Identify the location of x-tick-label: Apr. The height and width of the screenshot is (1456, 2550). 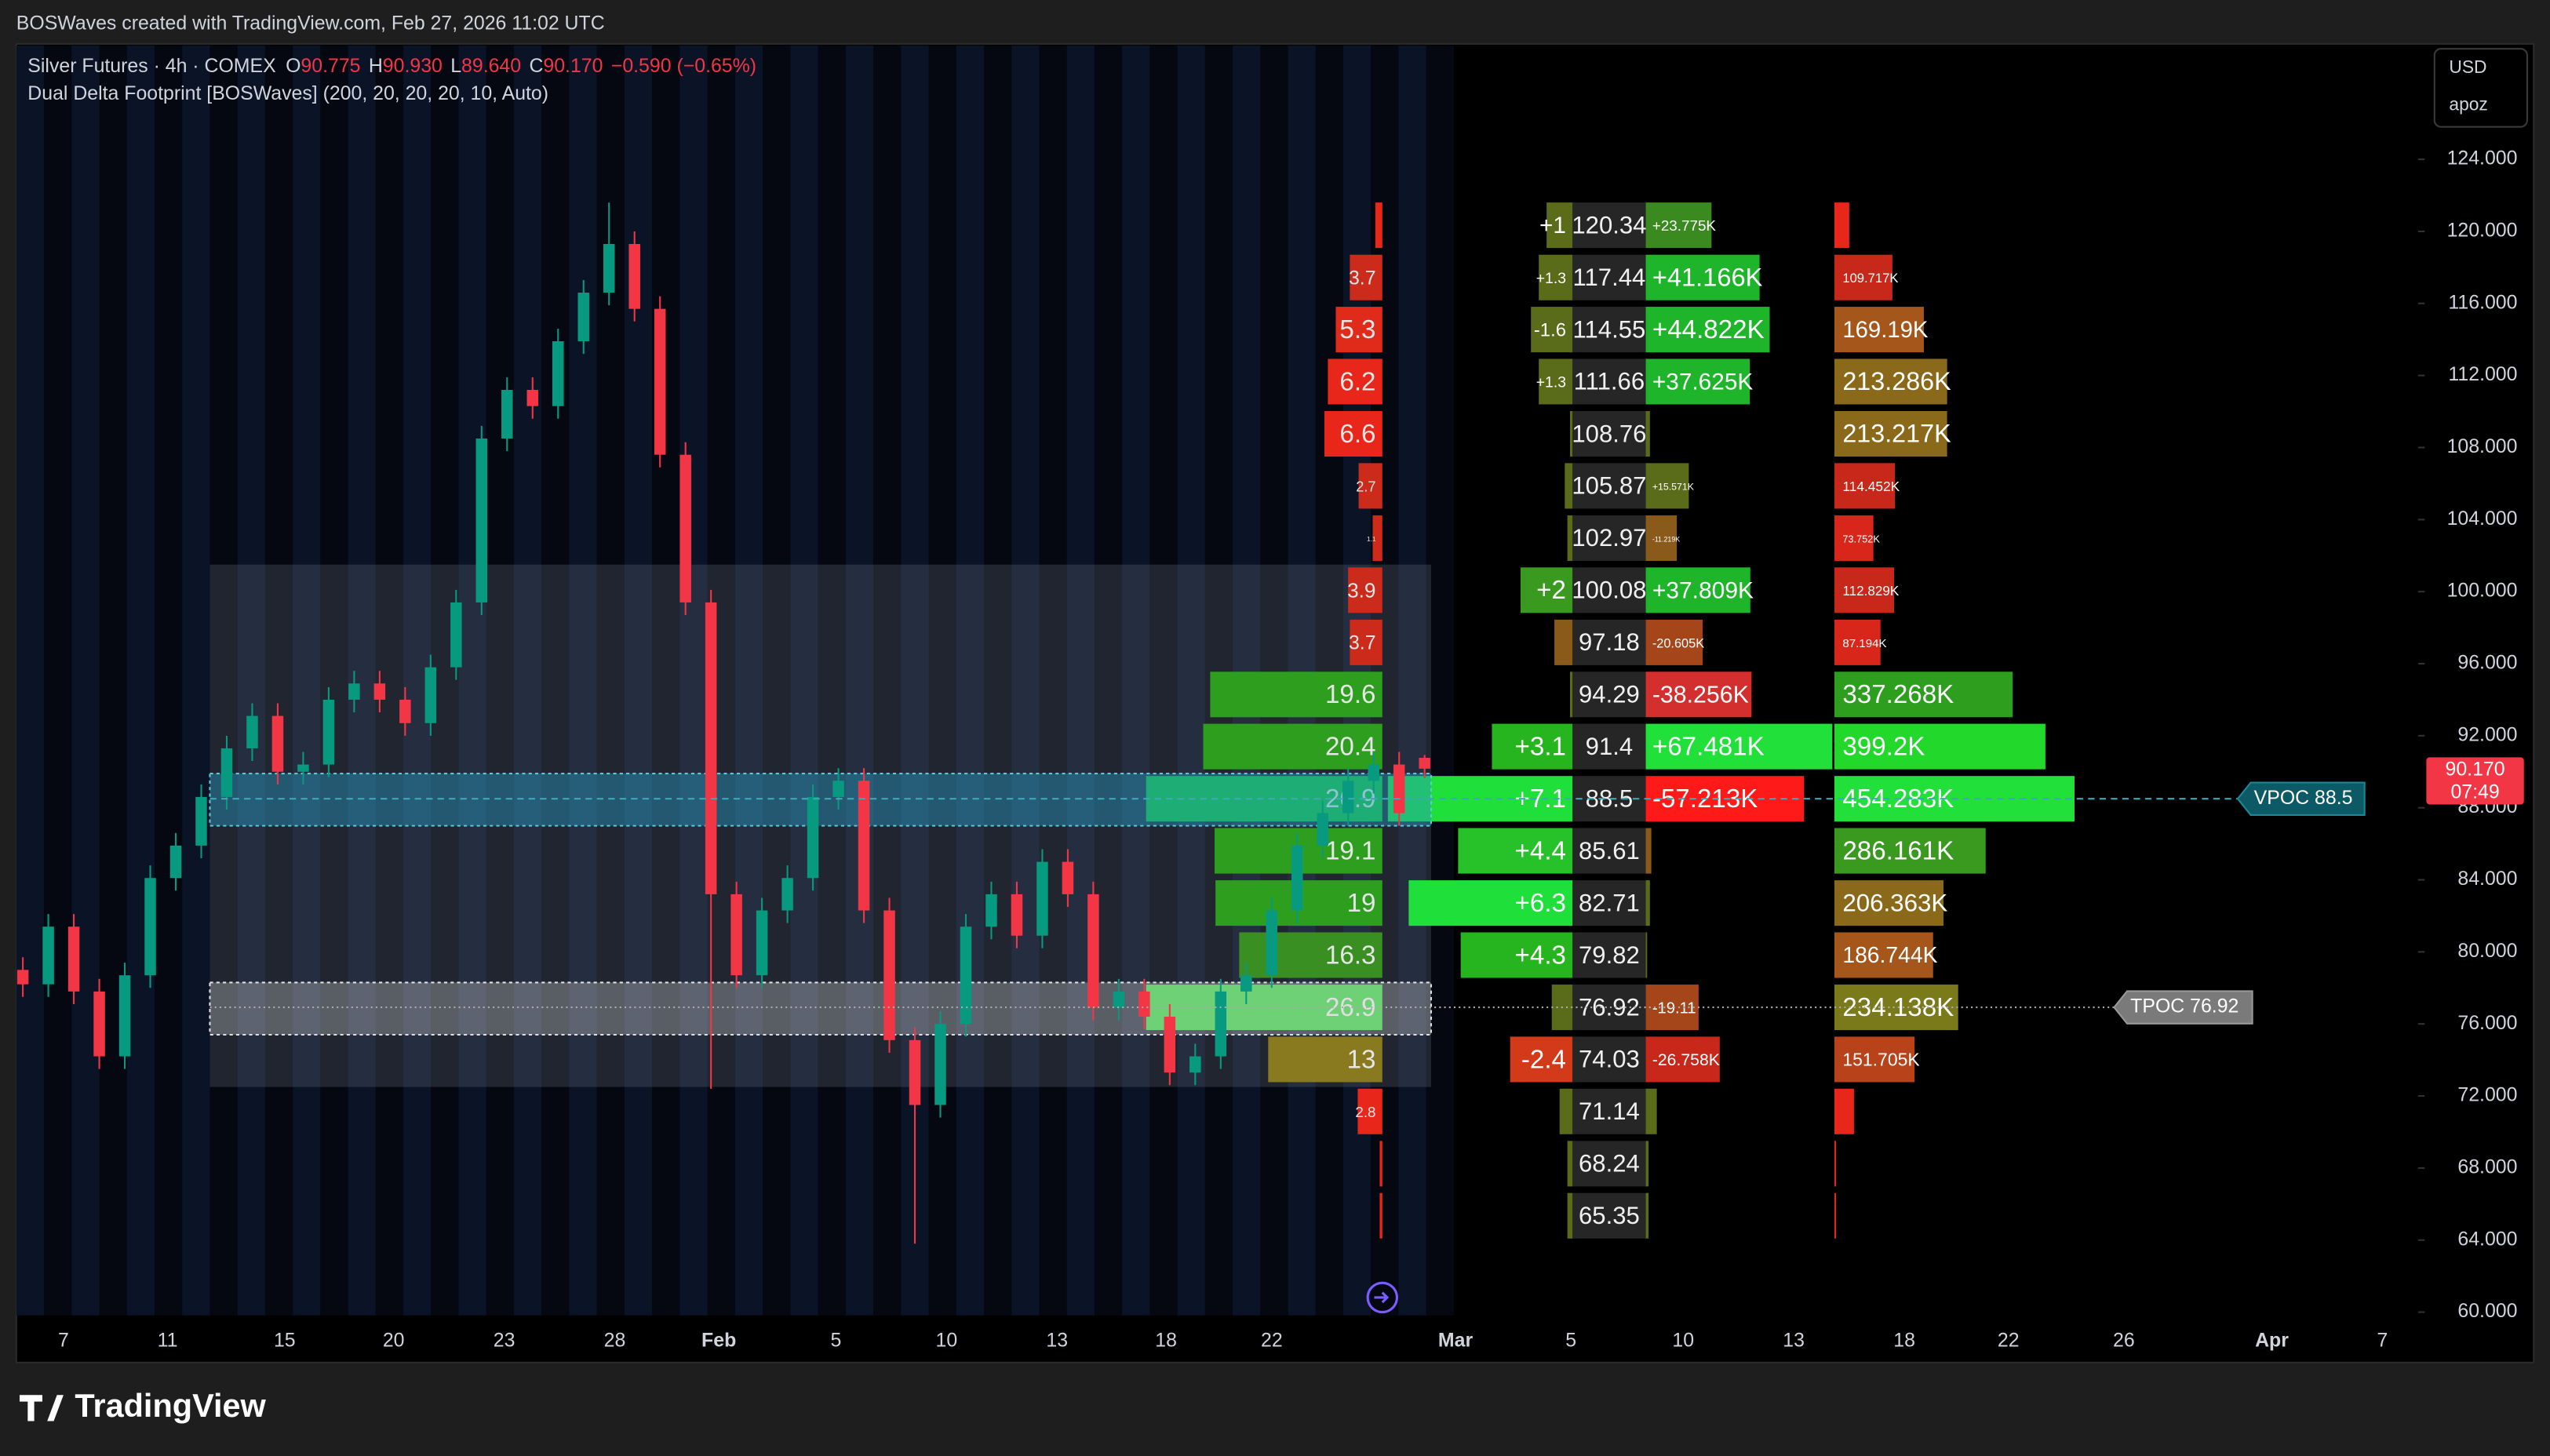
(2272, 1340).